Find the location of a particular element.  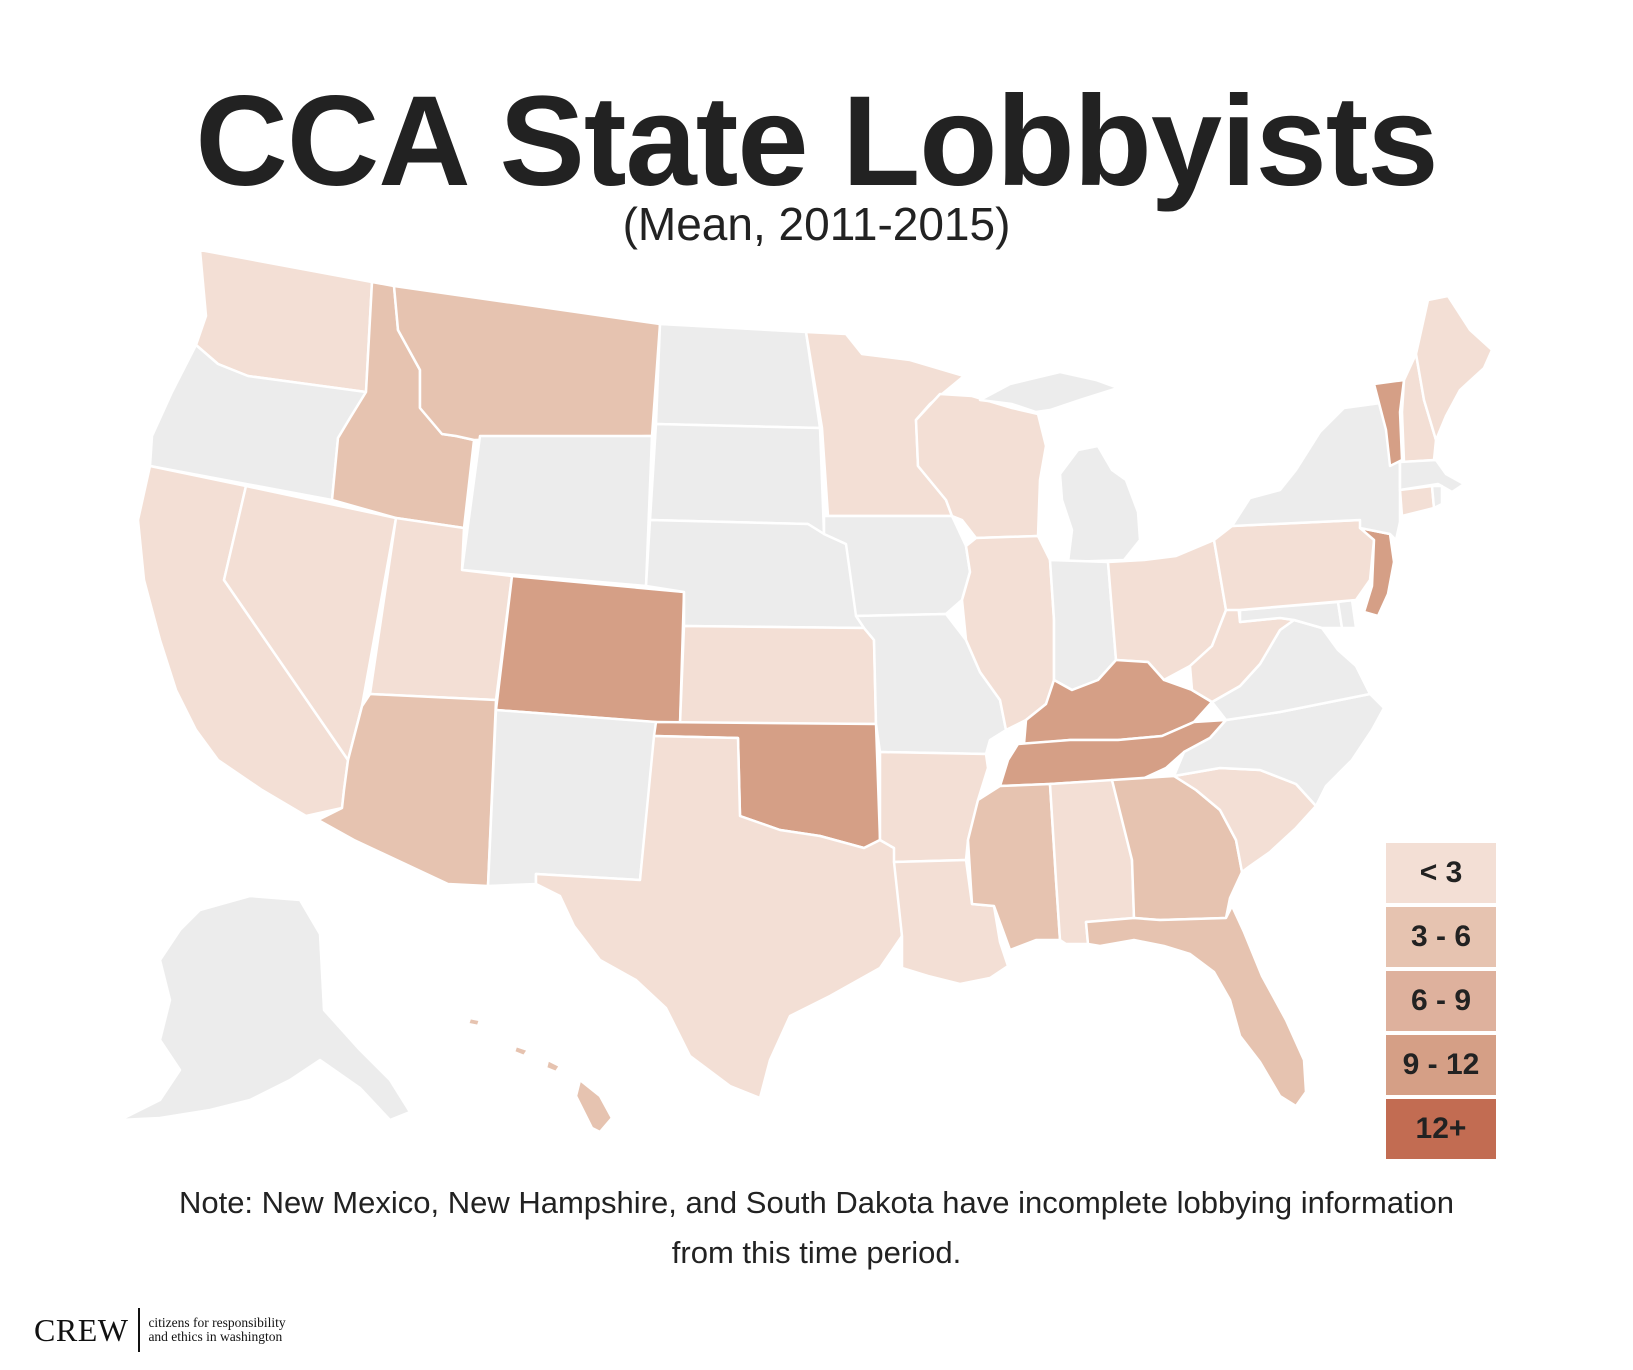

legend-label: 9 - 12 is located at coordinates (1441, 1064).